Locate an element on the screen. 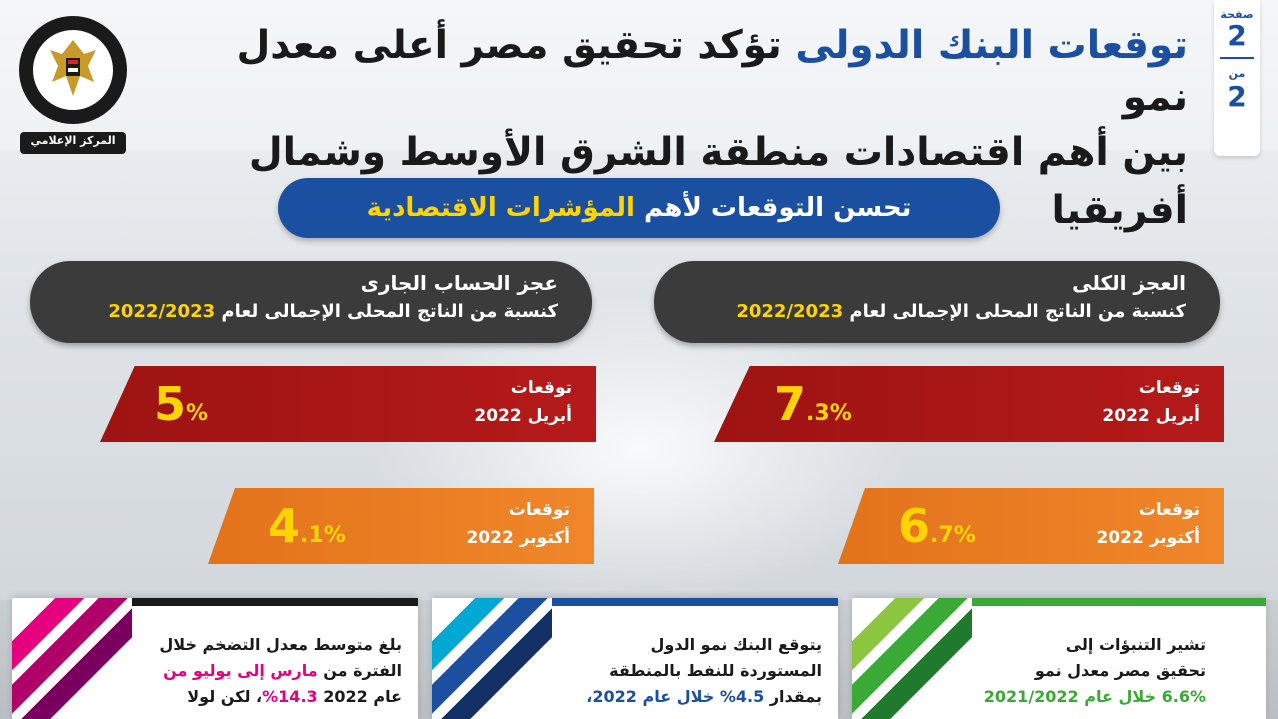  forecast-value: 4.1% is located at coordinates (307, 530).